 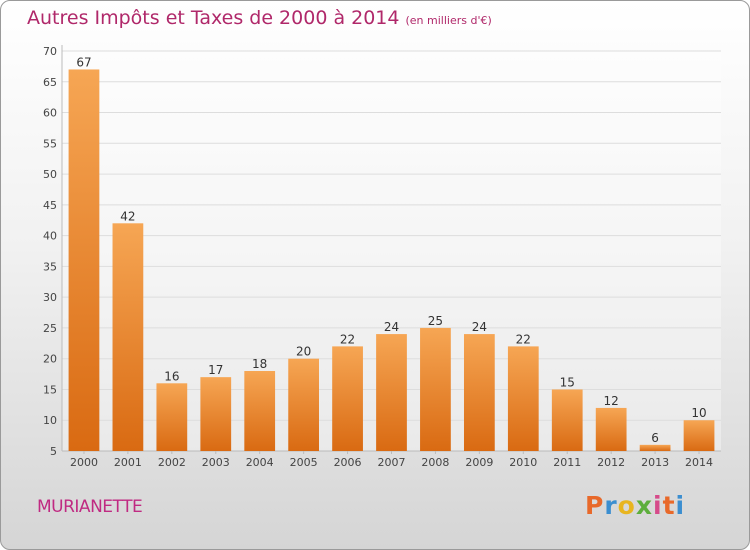 I want to click on commune-name: MURIANETTE, so click(x=90, y=507).